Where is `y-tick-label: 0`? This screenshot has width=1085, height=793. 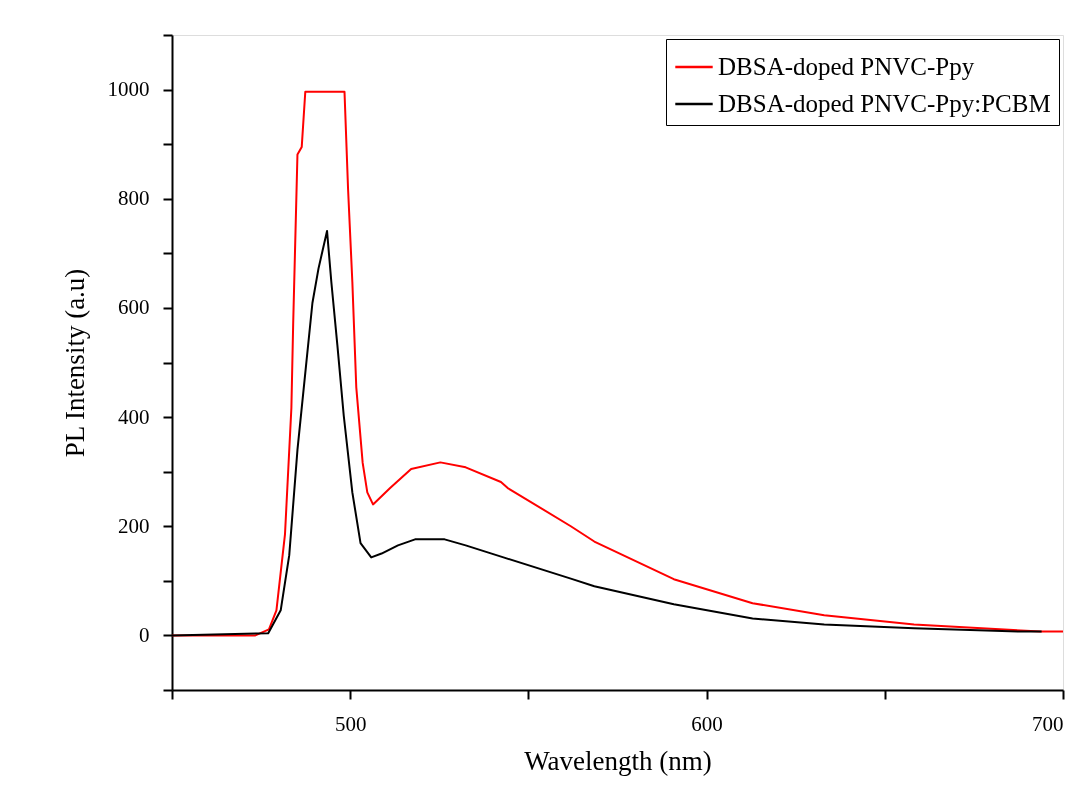
y-tick-label: 0 is located at coordinates (144, 634).